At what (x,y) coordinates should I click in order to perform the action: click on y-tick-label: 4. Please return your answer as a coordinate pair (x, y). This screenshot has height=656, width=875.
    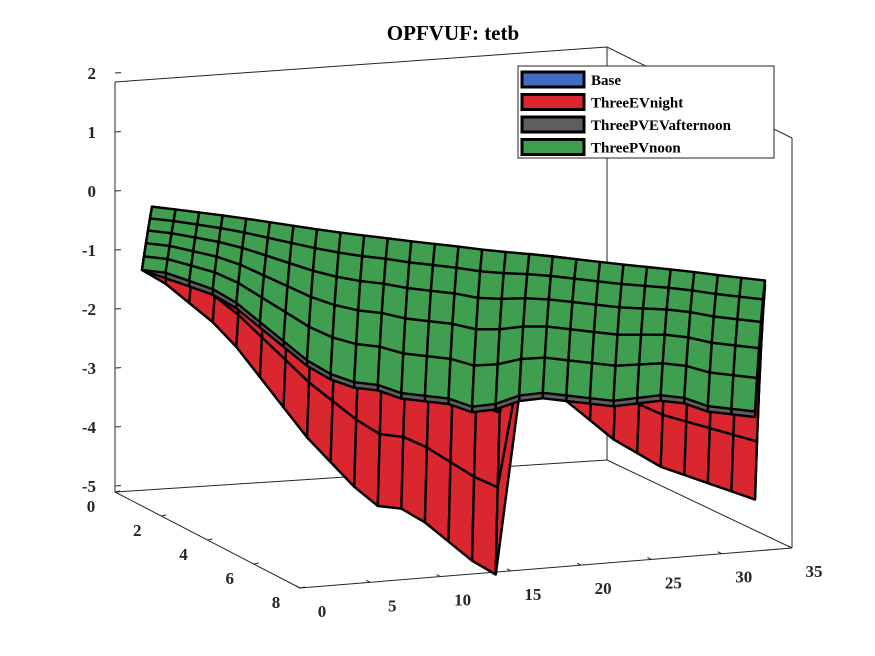
    Looking at the image, I should click on (183, 554).